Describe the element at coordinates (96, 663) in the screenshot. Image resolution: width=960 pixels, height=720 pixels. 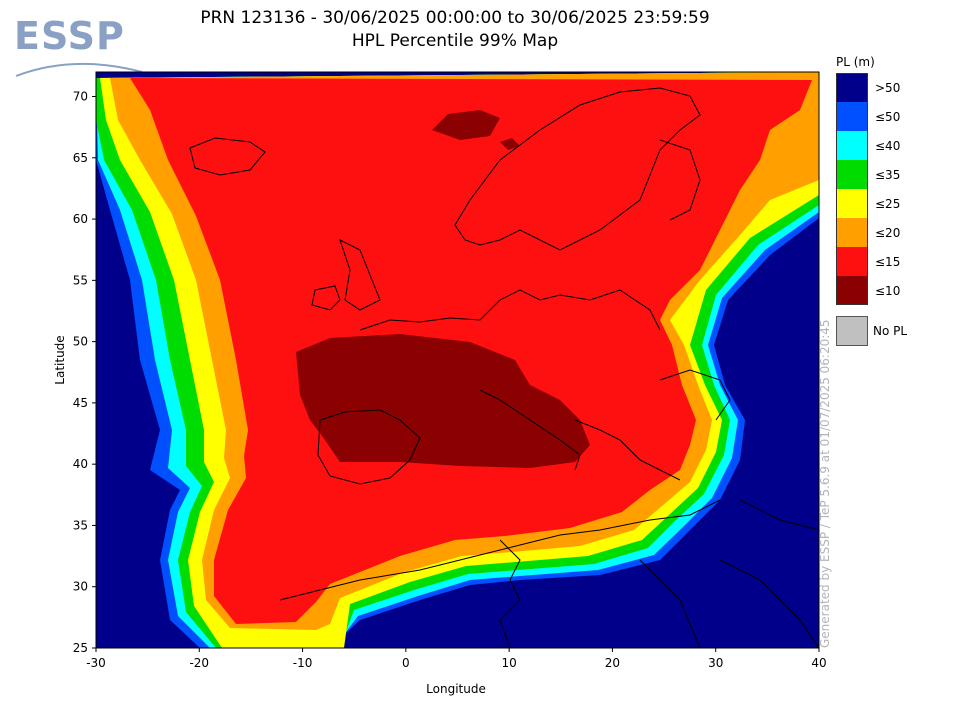
I see `x-tick-label: -30` at that location.